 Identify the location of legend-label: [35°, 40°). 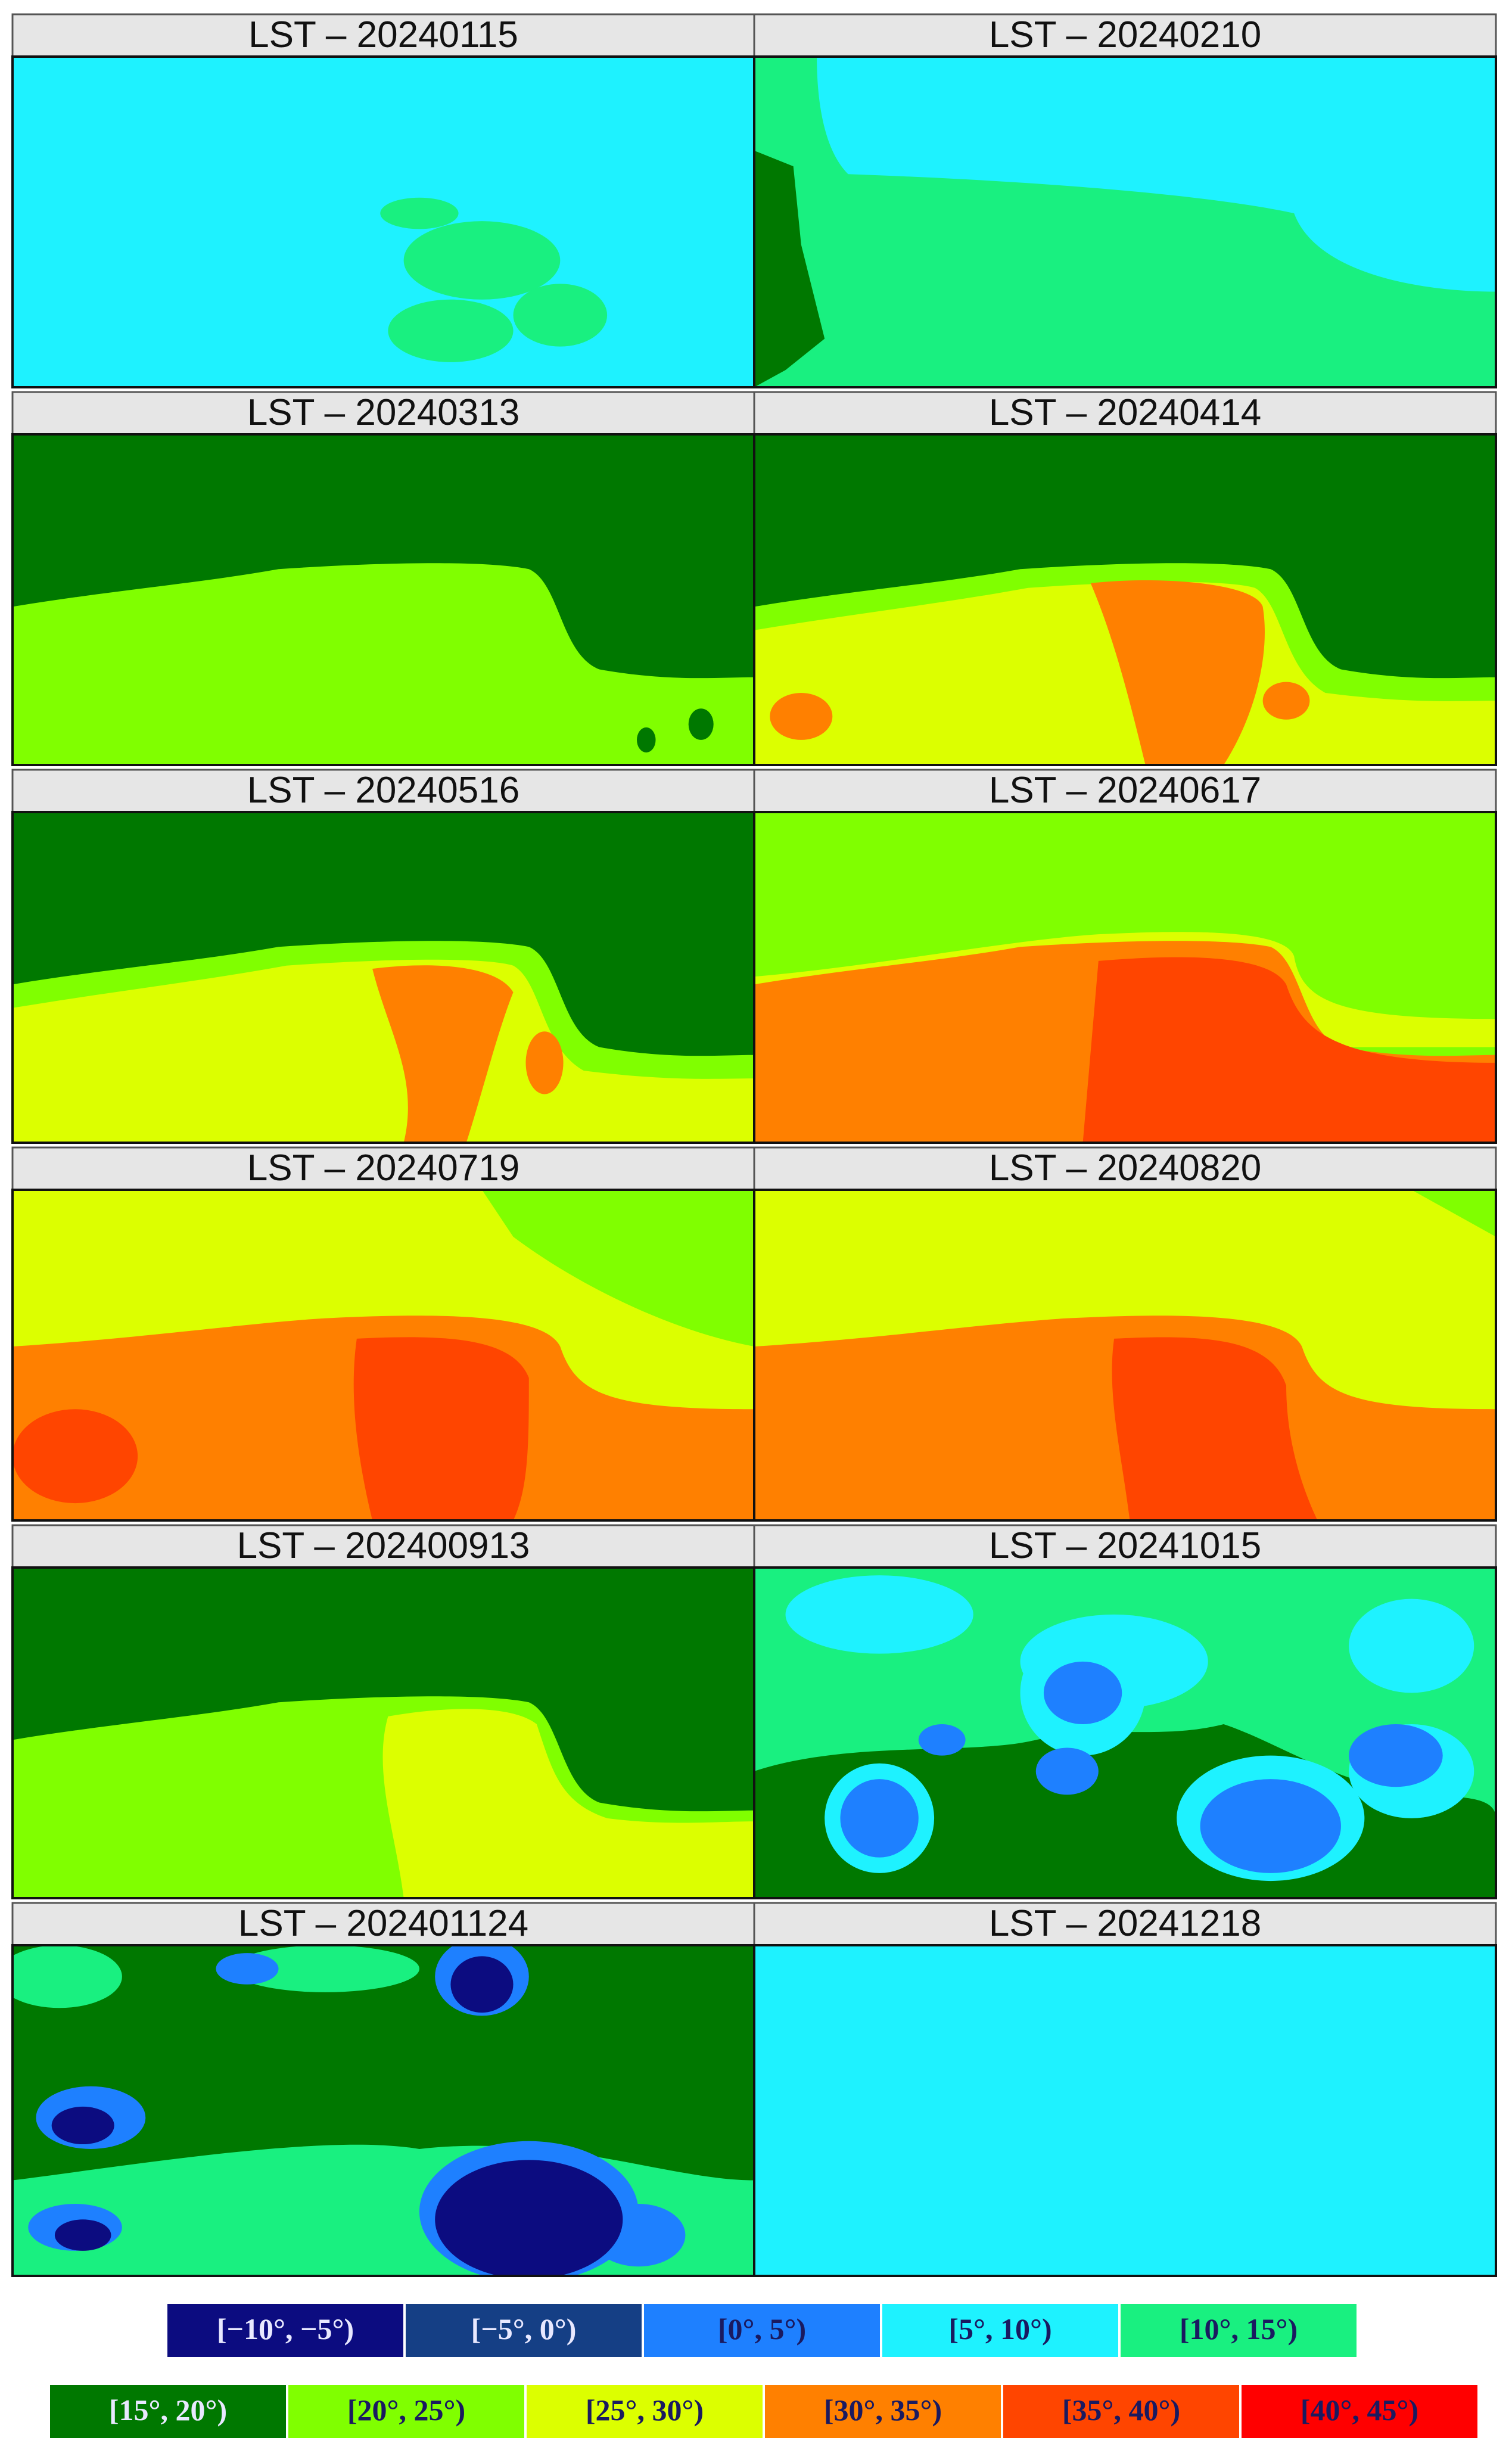
(1121, 2410).